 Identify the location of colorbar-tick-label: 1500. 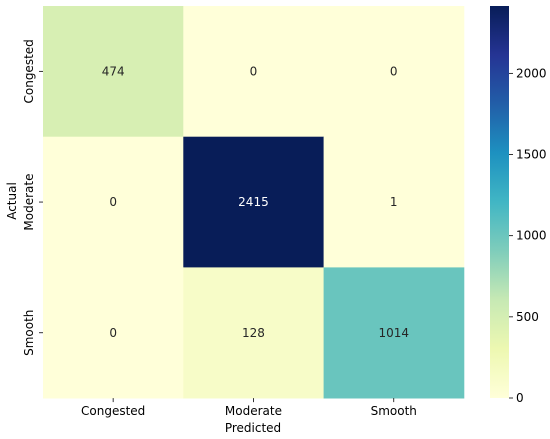
(531, 155).